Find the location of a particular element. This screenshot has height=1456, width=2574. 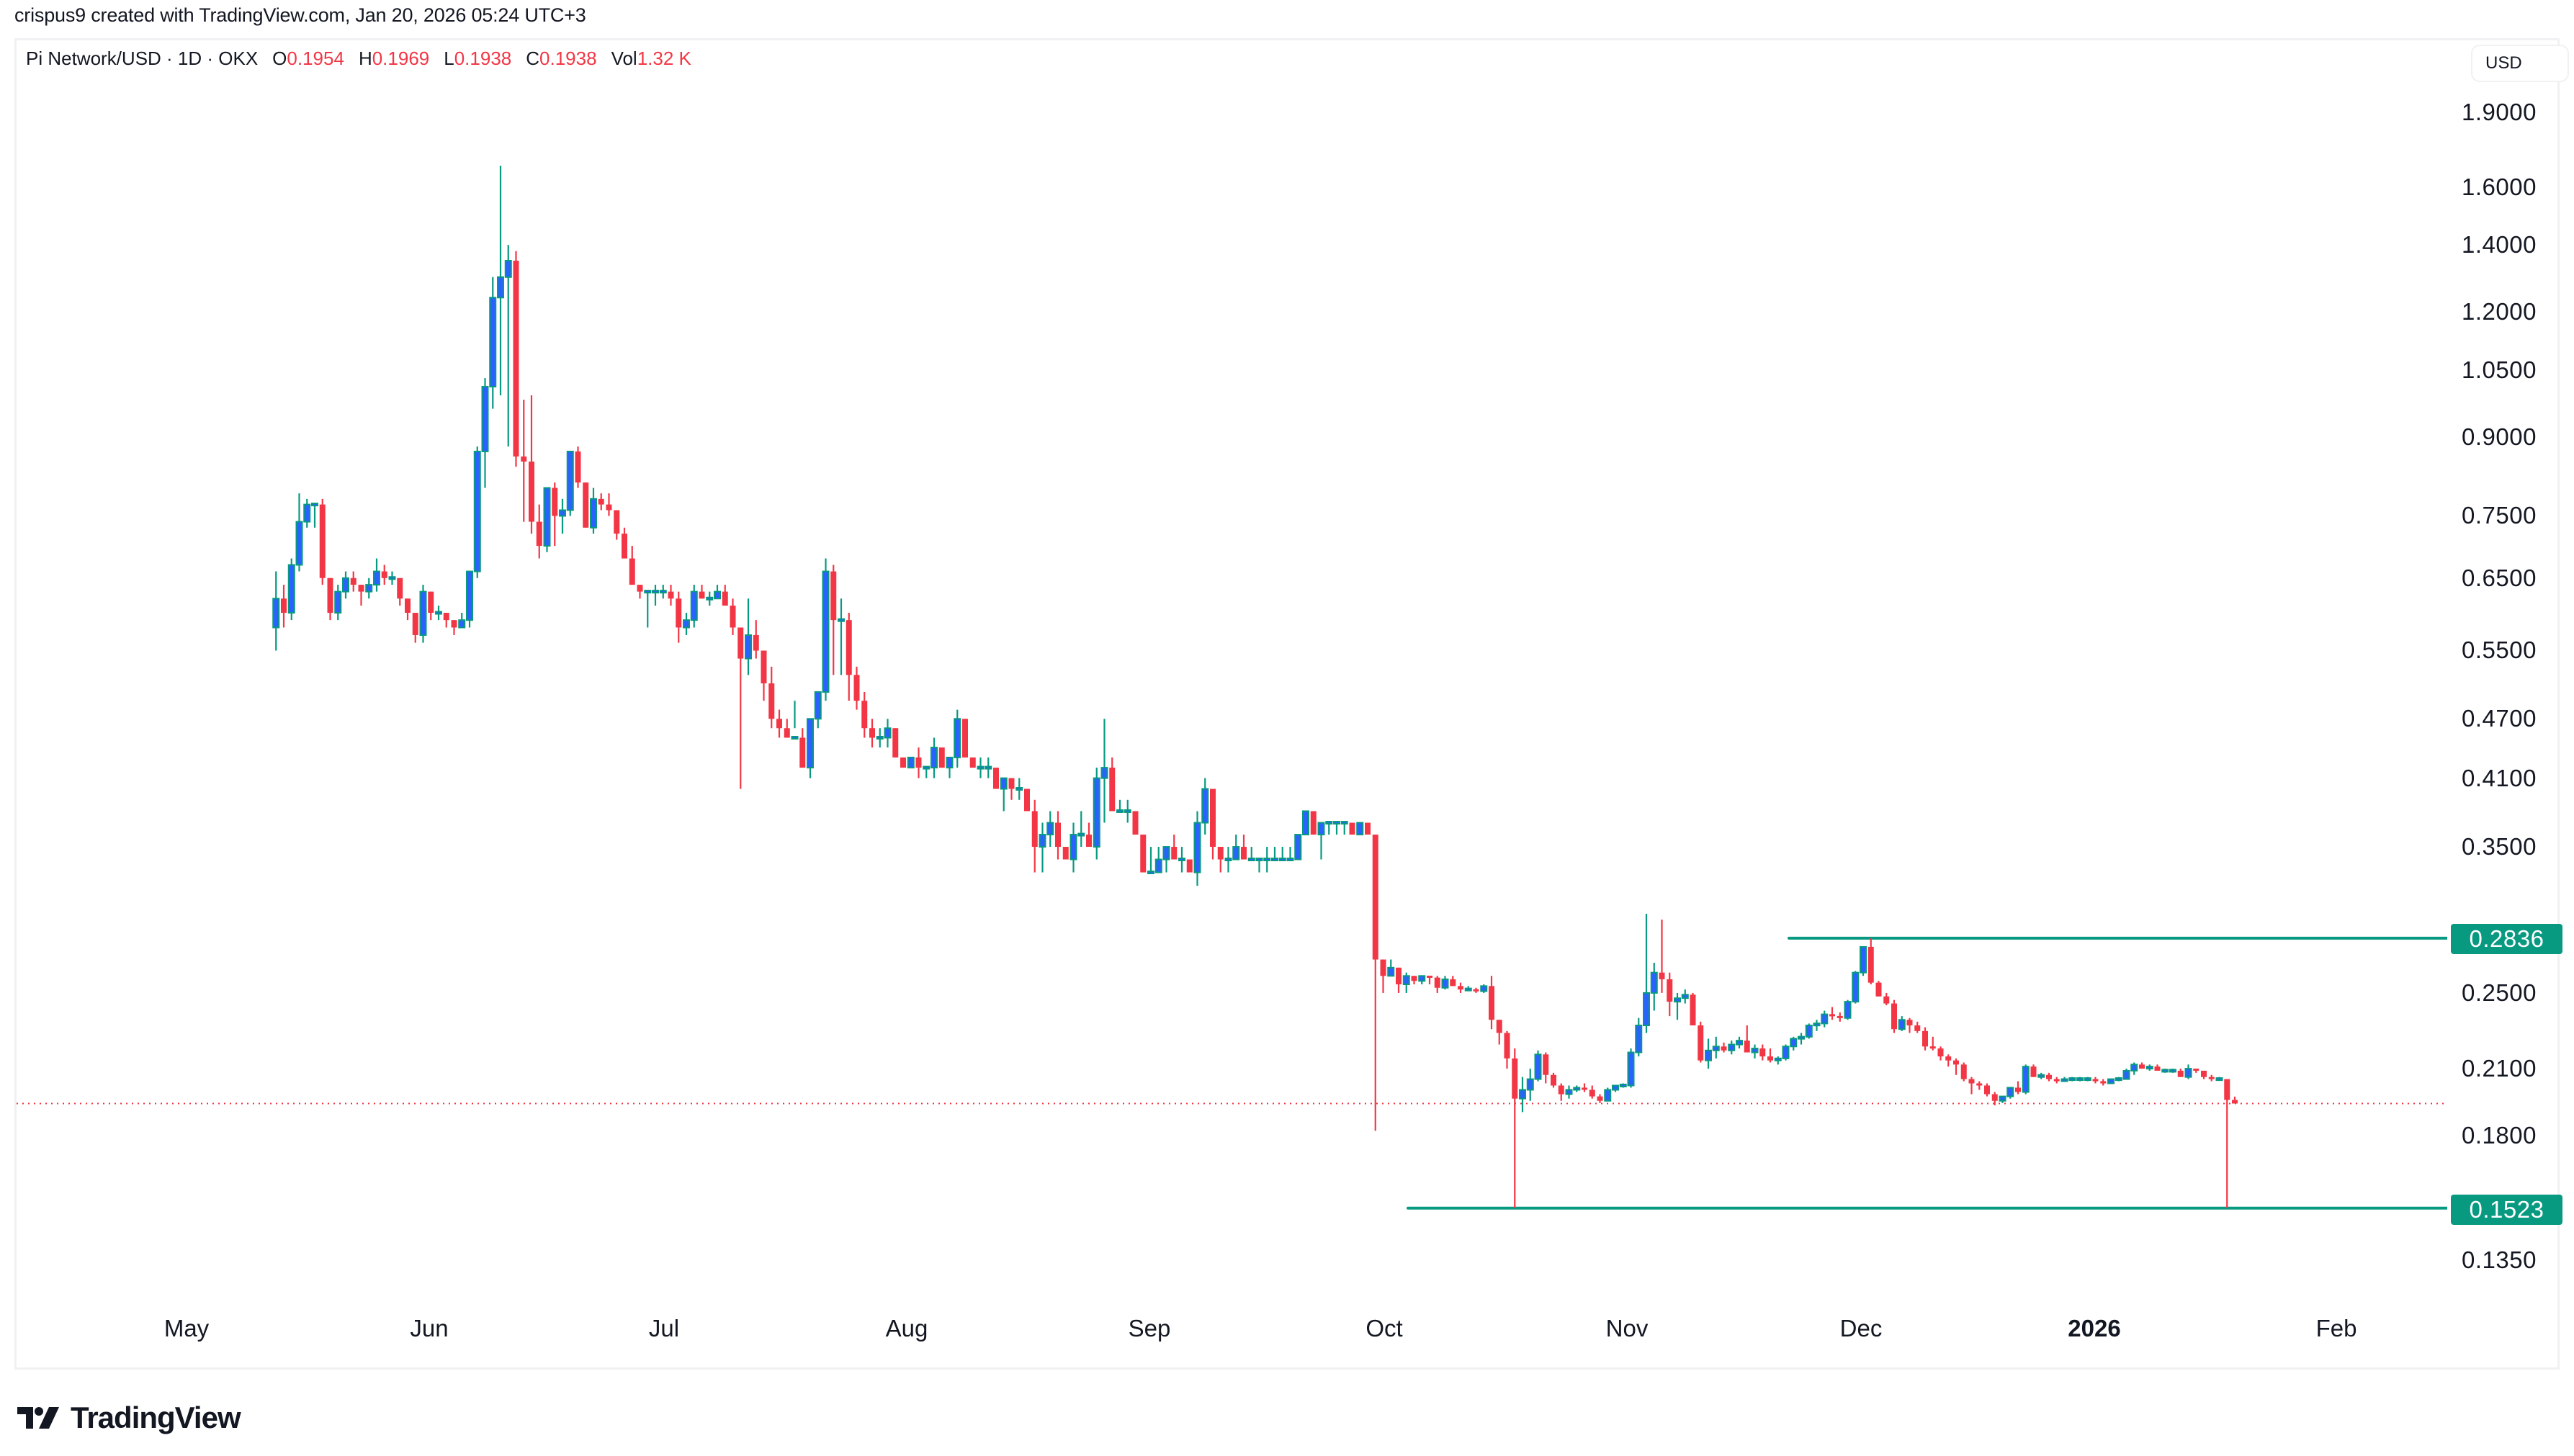

tradingview-logo-text: TradingView is located at coordinates (156, 1417).